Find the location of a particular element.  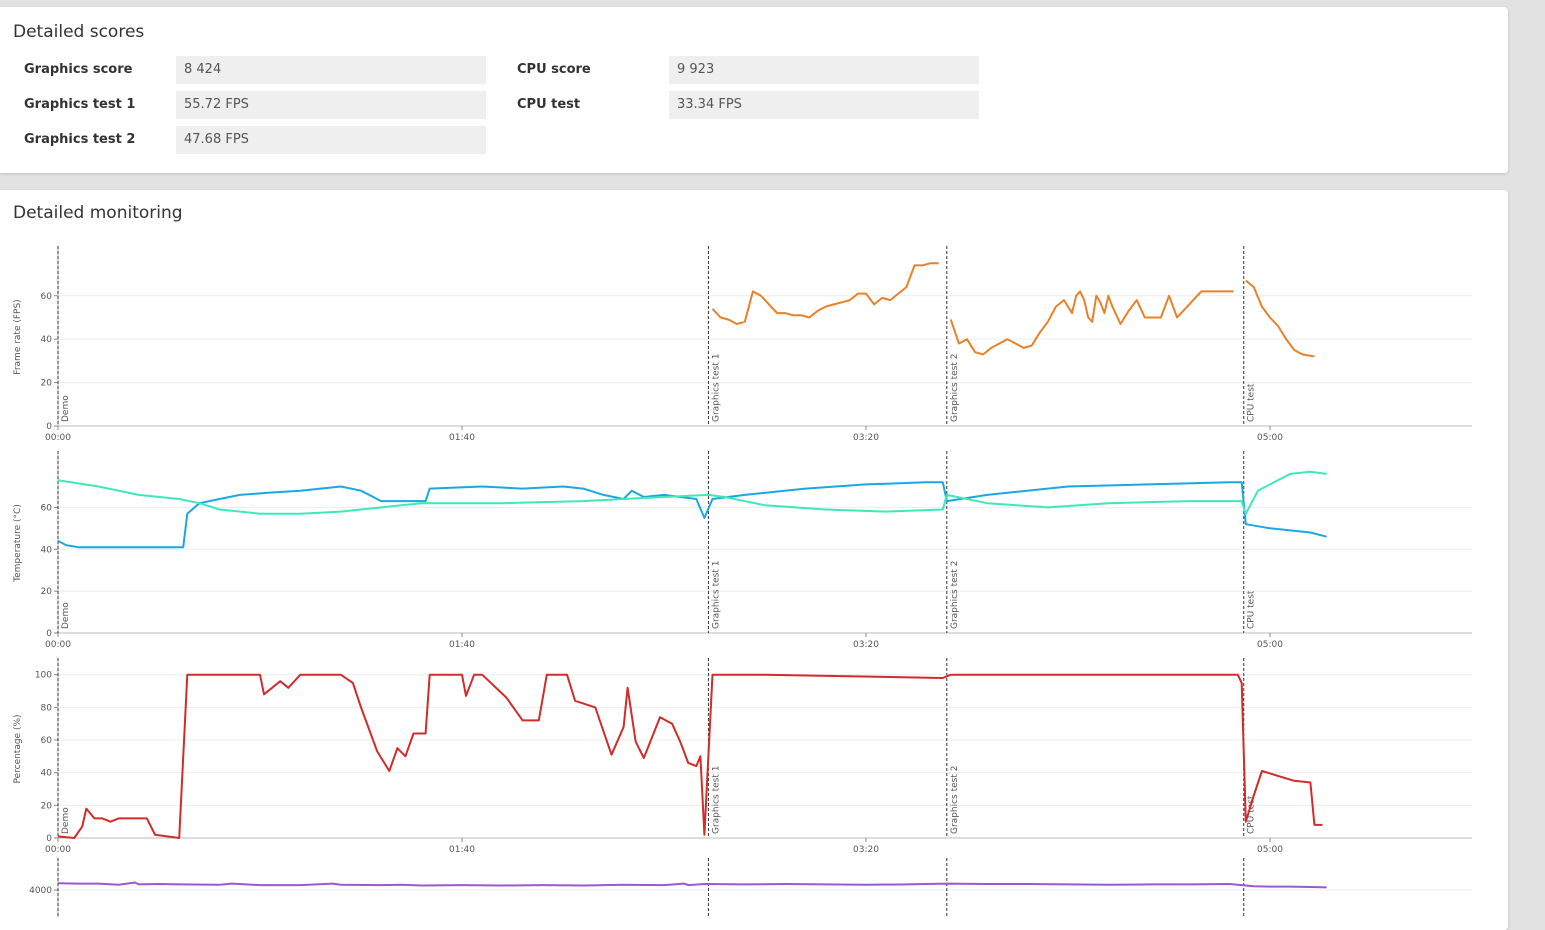

y-axis-label: Temperature (°C) is located at coordinates (18, 543).